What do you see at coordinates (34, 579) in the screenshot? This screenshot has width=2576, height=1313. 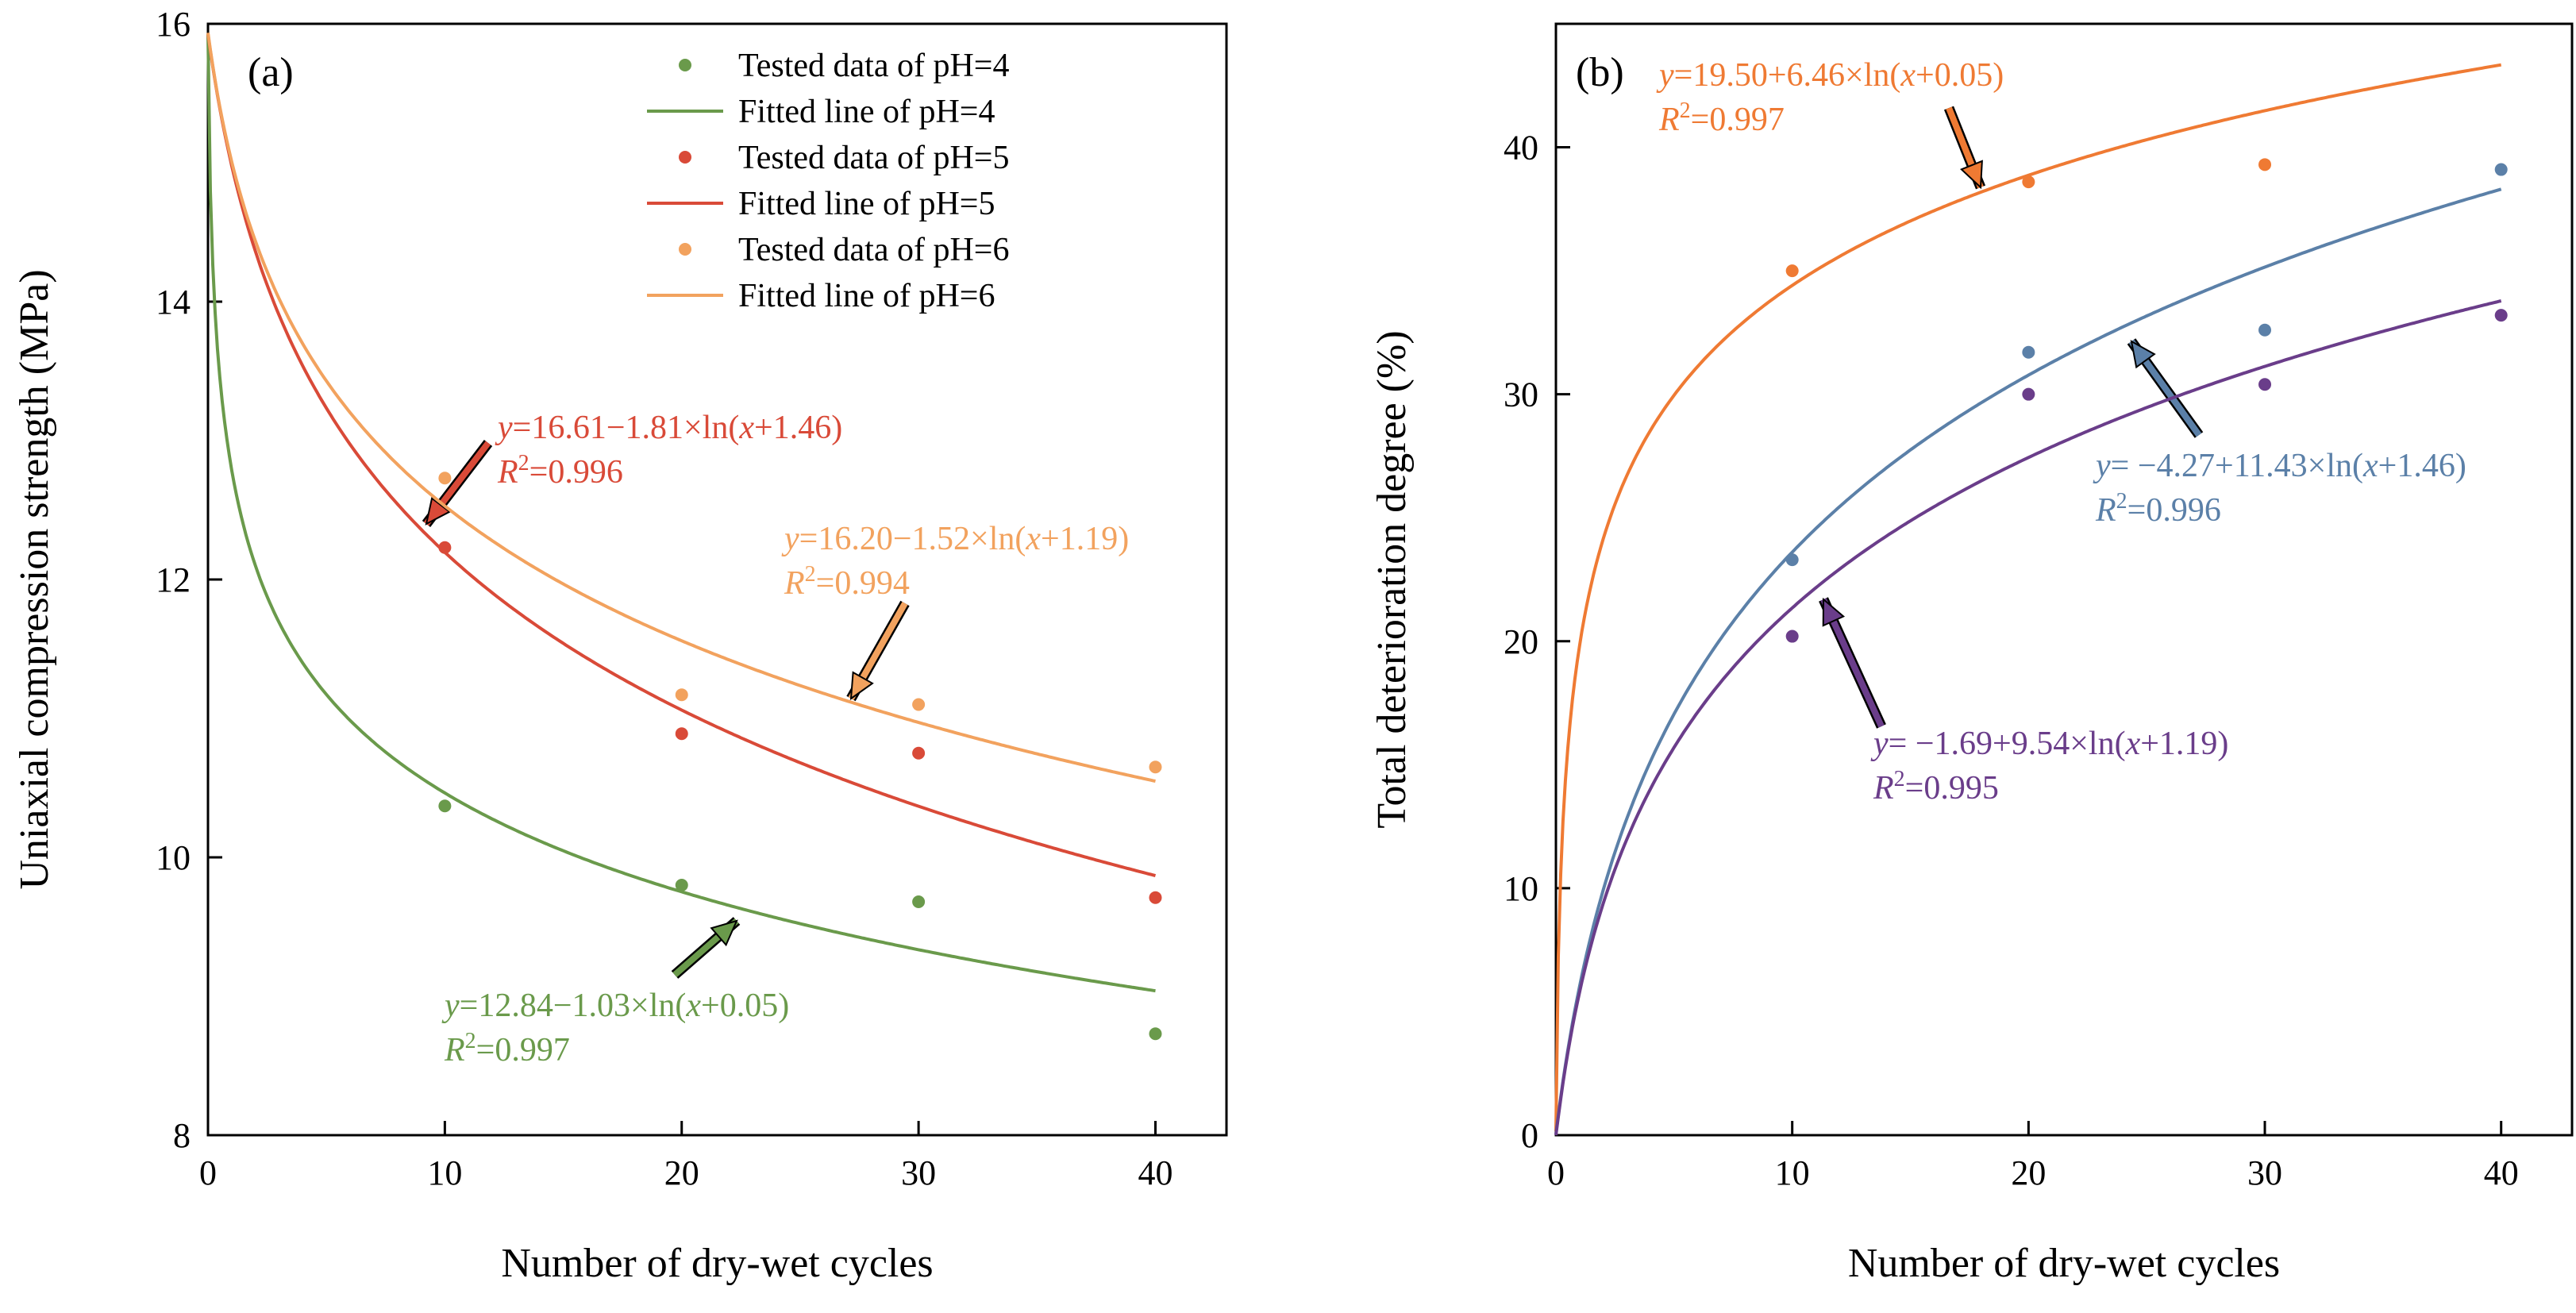 I see `y-axis-title: Uniaxial compression strength (MPa)` at bounding box center [34, 579].